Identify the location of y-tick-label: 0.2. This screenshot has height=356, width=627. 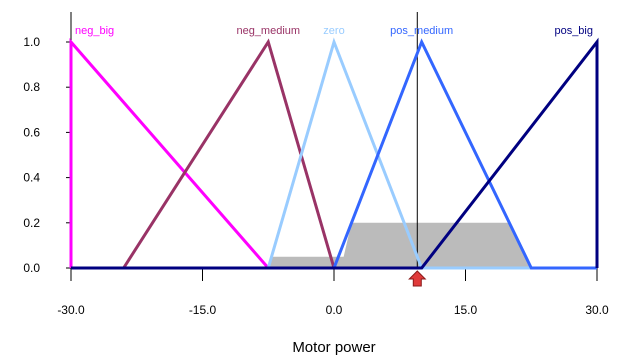
(31, 223).